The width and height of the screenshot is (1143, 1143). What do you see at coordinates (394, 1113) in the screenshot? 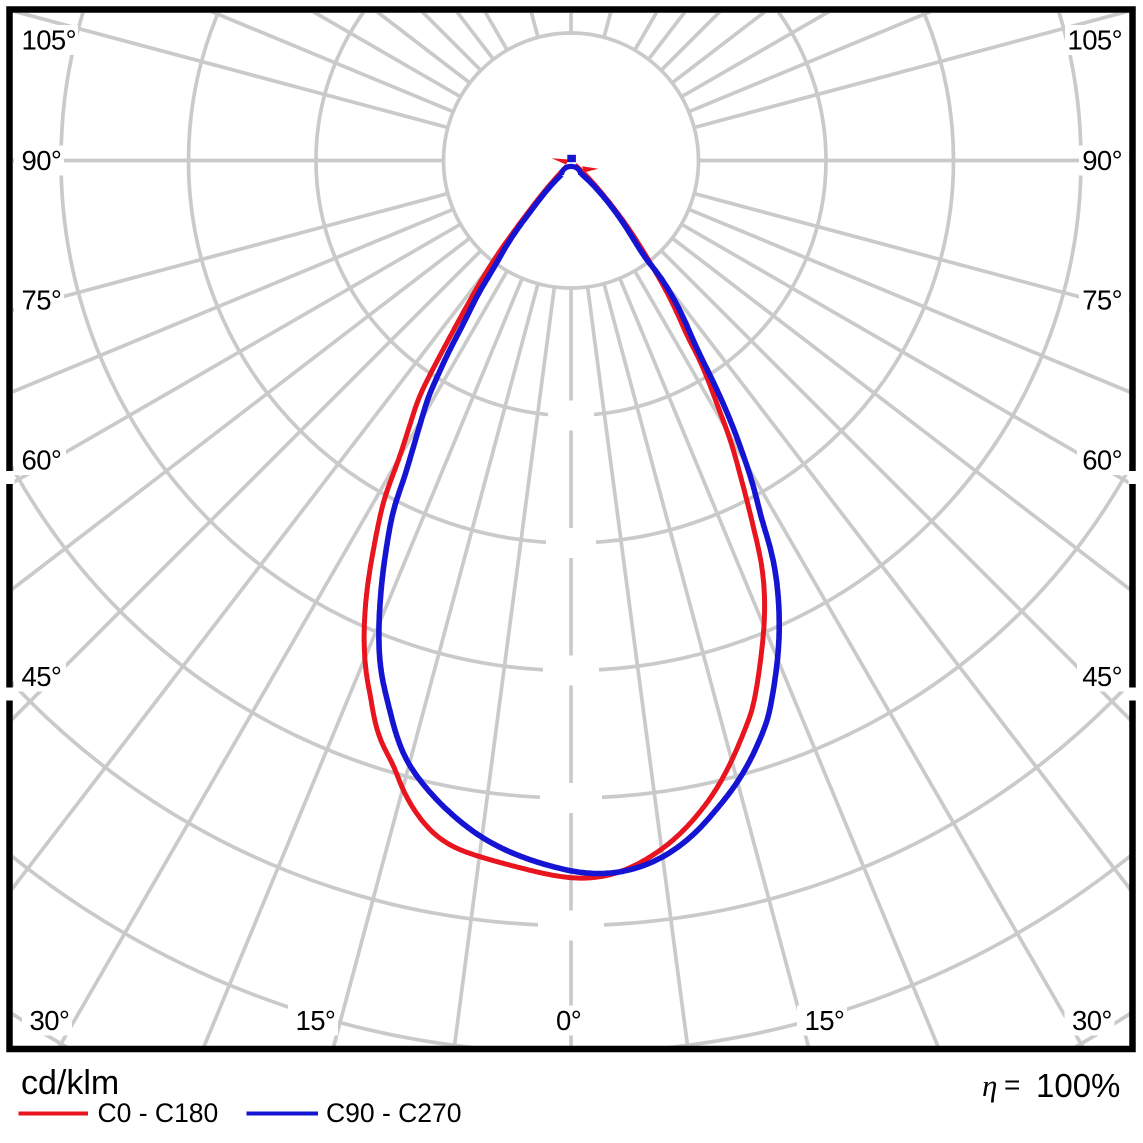
I see `svg-text: C90 - C270` at bounding box center [394, 1113].